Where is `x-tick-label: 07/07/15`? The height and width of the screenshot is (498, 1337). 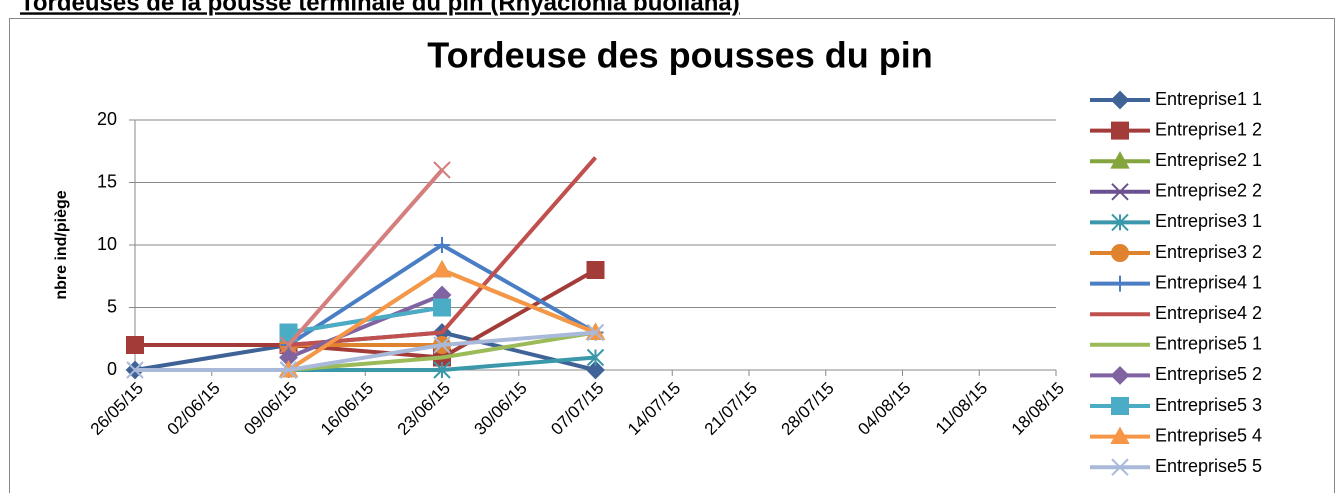
x-tick-label: 07/07/15 is located at coordinates (577, 409).